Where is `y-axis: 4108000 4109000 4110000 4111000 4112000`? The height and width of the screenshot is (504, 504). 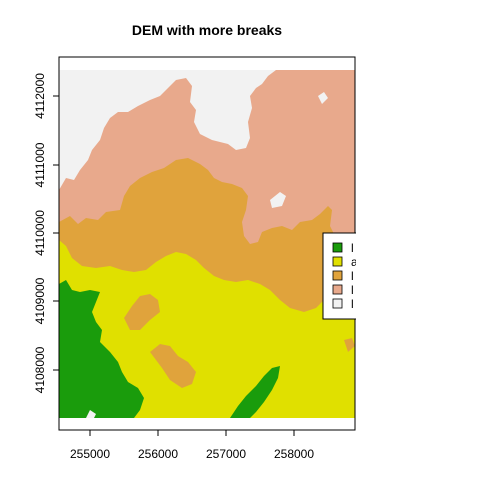
y-axis: 4108000 4109000 4110000 4111000 4112000 is located at coordinates (46, 233).